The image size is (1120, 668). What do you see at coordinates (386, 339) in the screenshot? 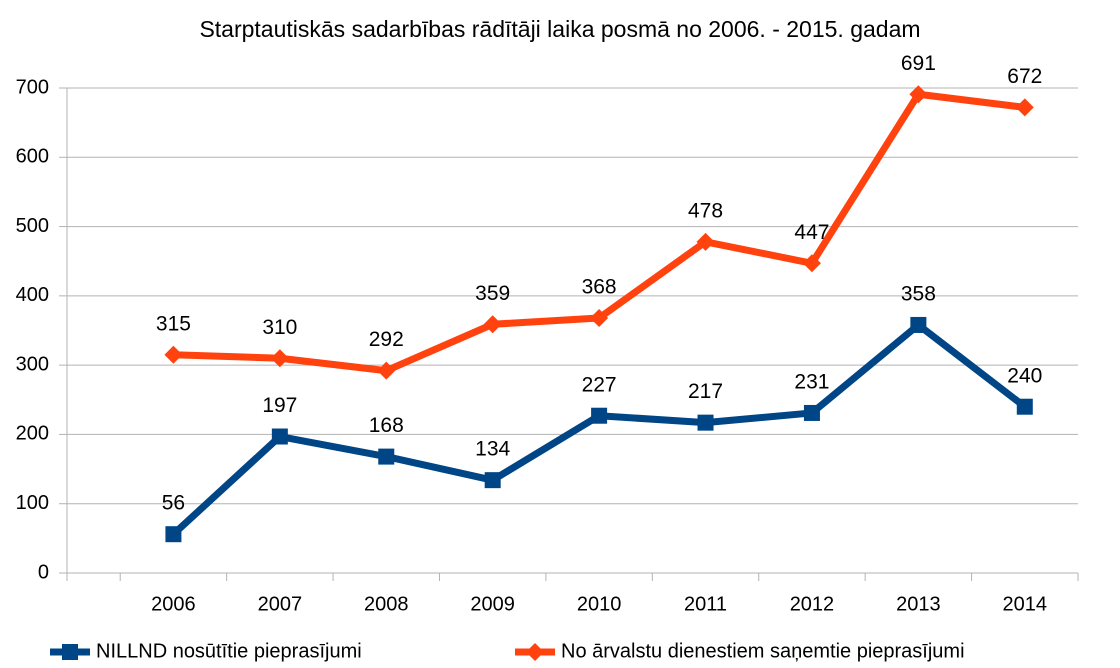
I see `data-label: 292` at bounding box center [386, 339].